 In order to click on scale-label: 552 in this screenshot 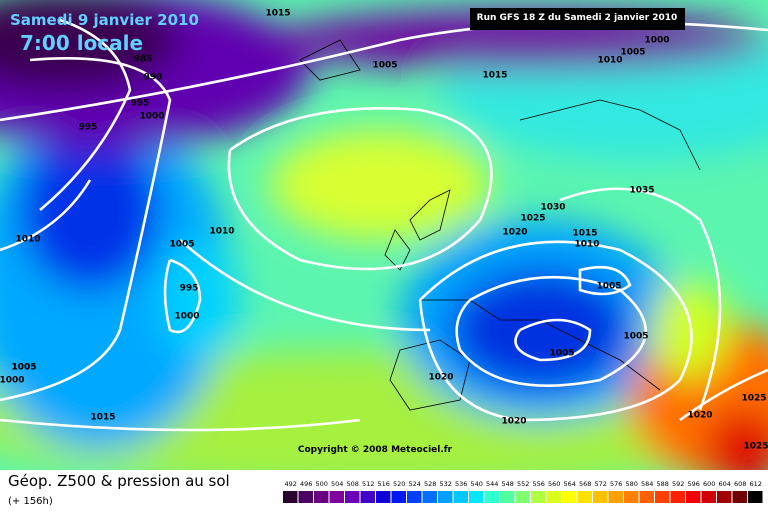, I will do `click(523, 484)`.